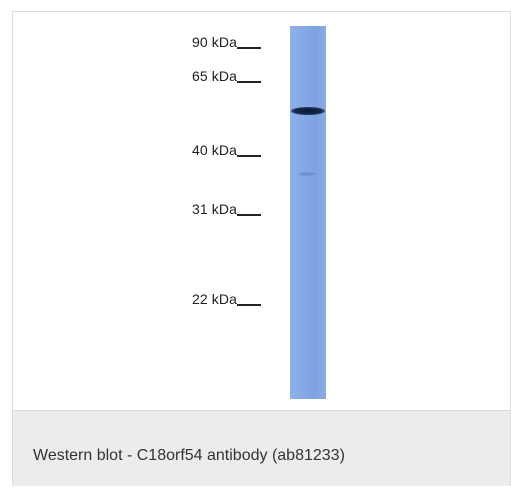 This screenshot has width=511, height=497. Describe the element at coordinates (214, 299) in the screenshot. I see `marker-label: 22 kDa` at that location.